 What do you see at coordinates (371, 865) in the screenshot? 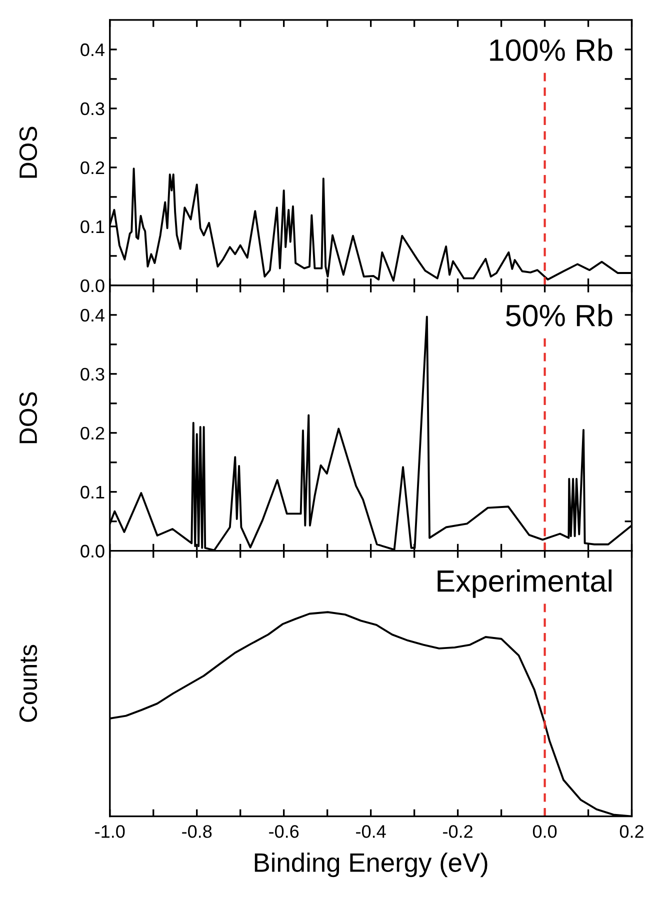
I see `x-axis-title: Binding Energy (eV)` at bounding box center [371, 865].